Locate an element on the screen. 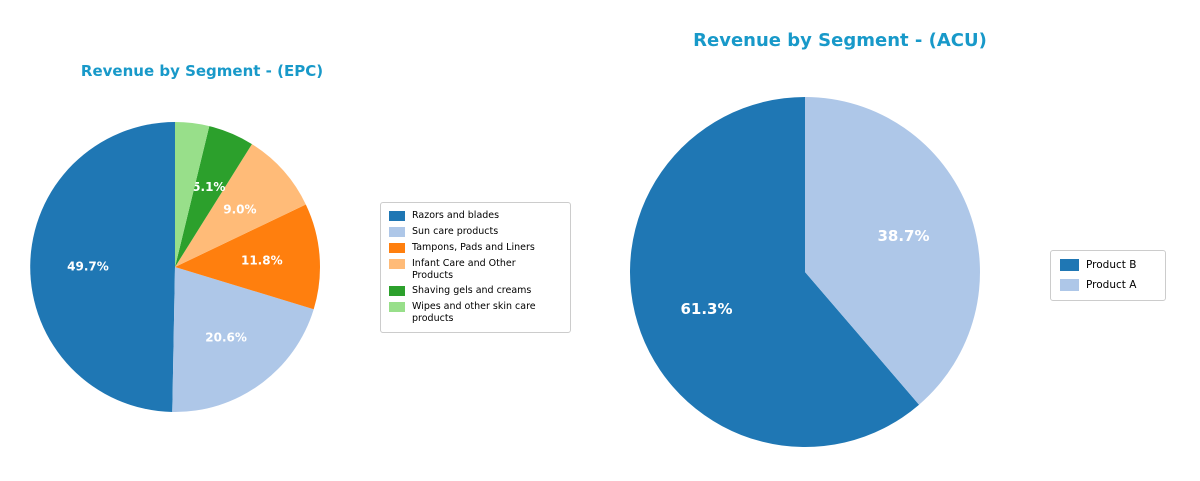 The image size is (1200, 481). legend-item: Tampons, Pads and Liners is located at coordinates (475, 248).